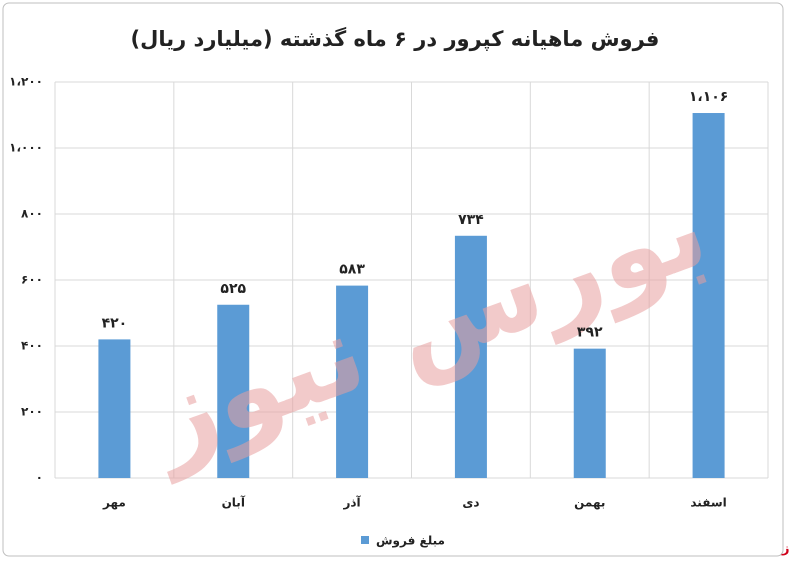  I want to click on legend-label: مبلغ فروش, so click(410, 541).